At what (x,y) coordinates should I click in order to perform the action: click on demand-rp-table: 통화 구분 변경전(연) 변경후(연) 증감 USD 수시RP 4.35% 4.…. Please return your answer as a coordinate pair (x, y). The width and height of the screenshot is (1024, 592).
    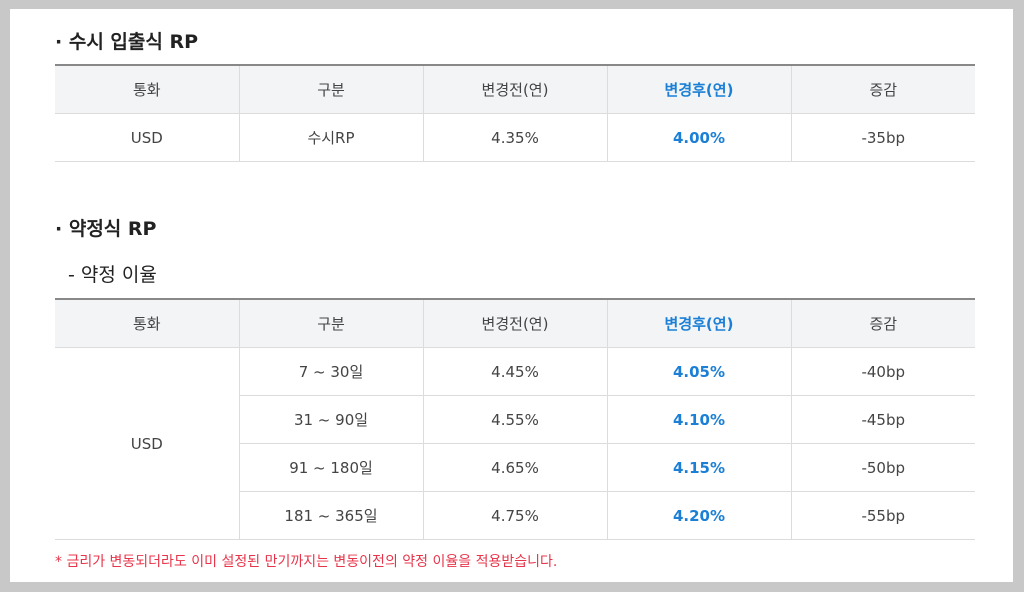
    Looking at the image, I should click on (515, 113).